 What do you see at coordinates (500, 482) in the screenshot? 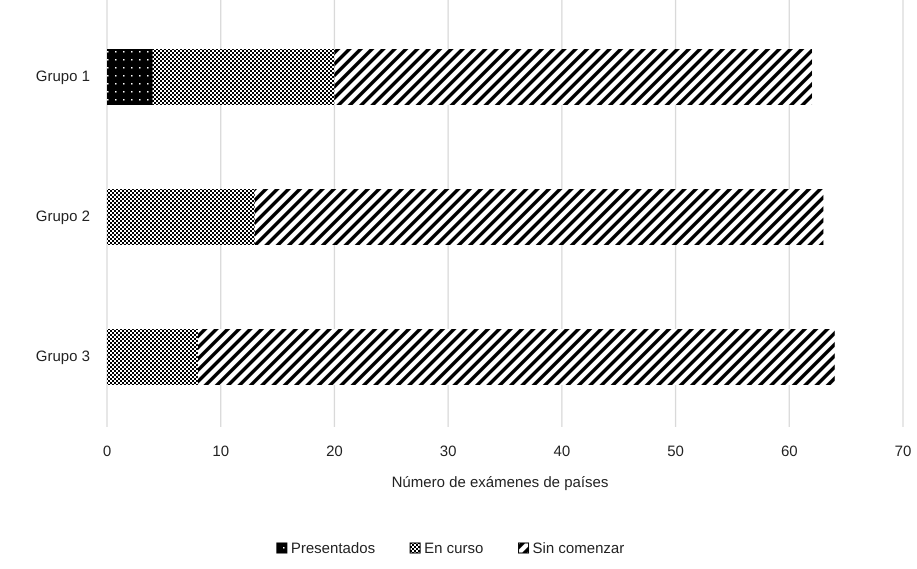
I see `x-axis-title: Número de exámenes de países` at bounding box center [500, 482].